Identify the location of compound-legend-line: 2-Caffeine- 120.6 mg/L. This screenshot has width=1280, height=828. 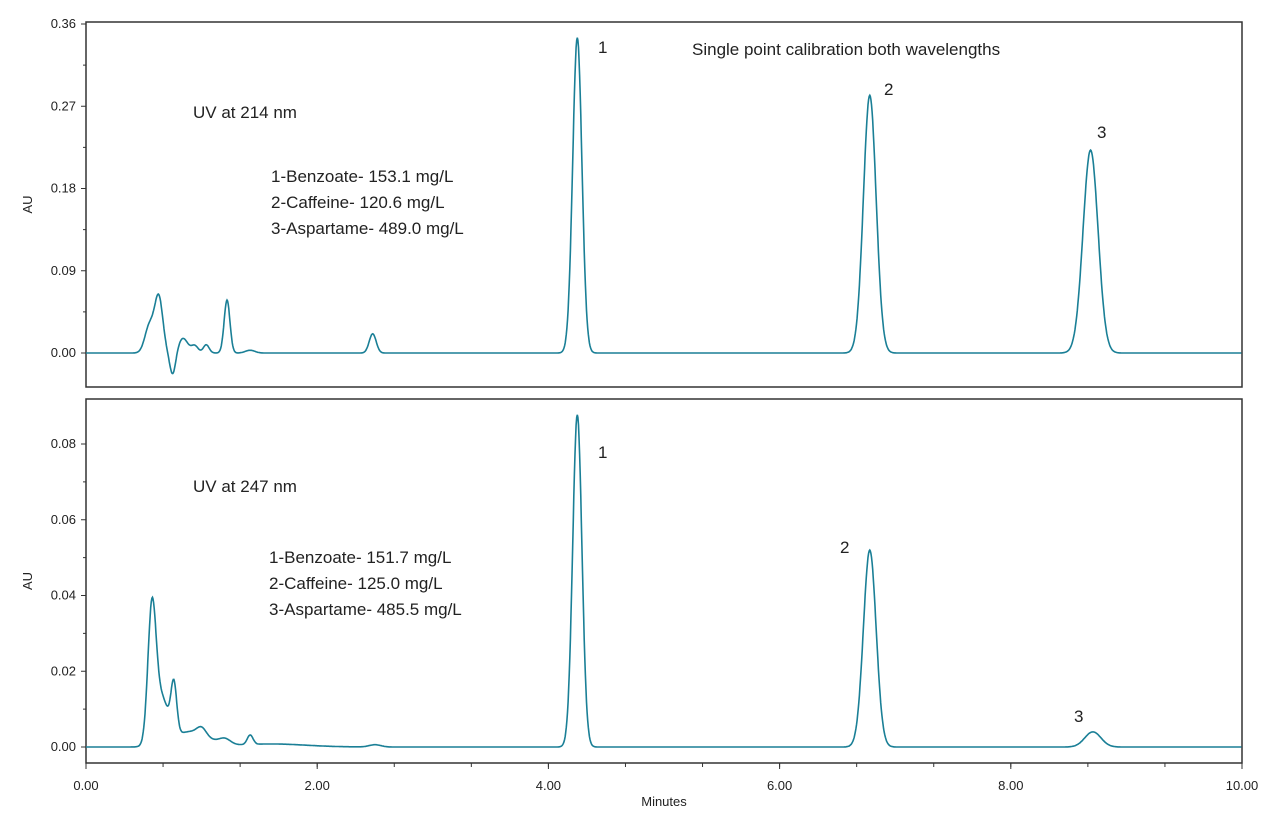
(358, 202).